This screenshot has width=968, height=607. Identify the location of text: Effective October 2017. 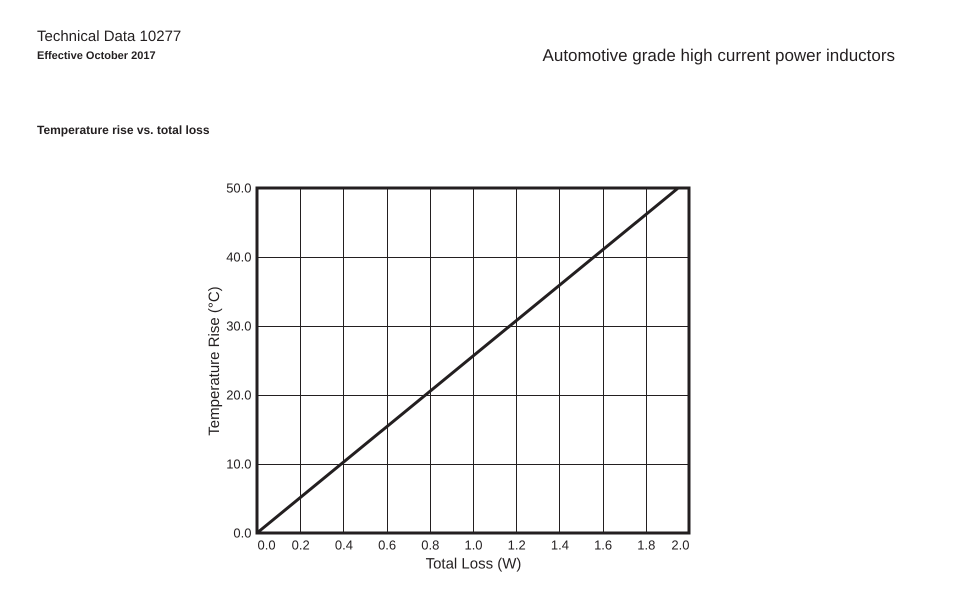
(96, 56).